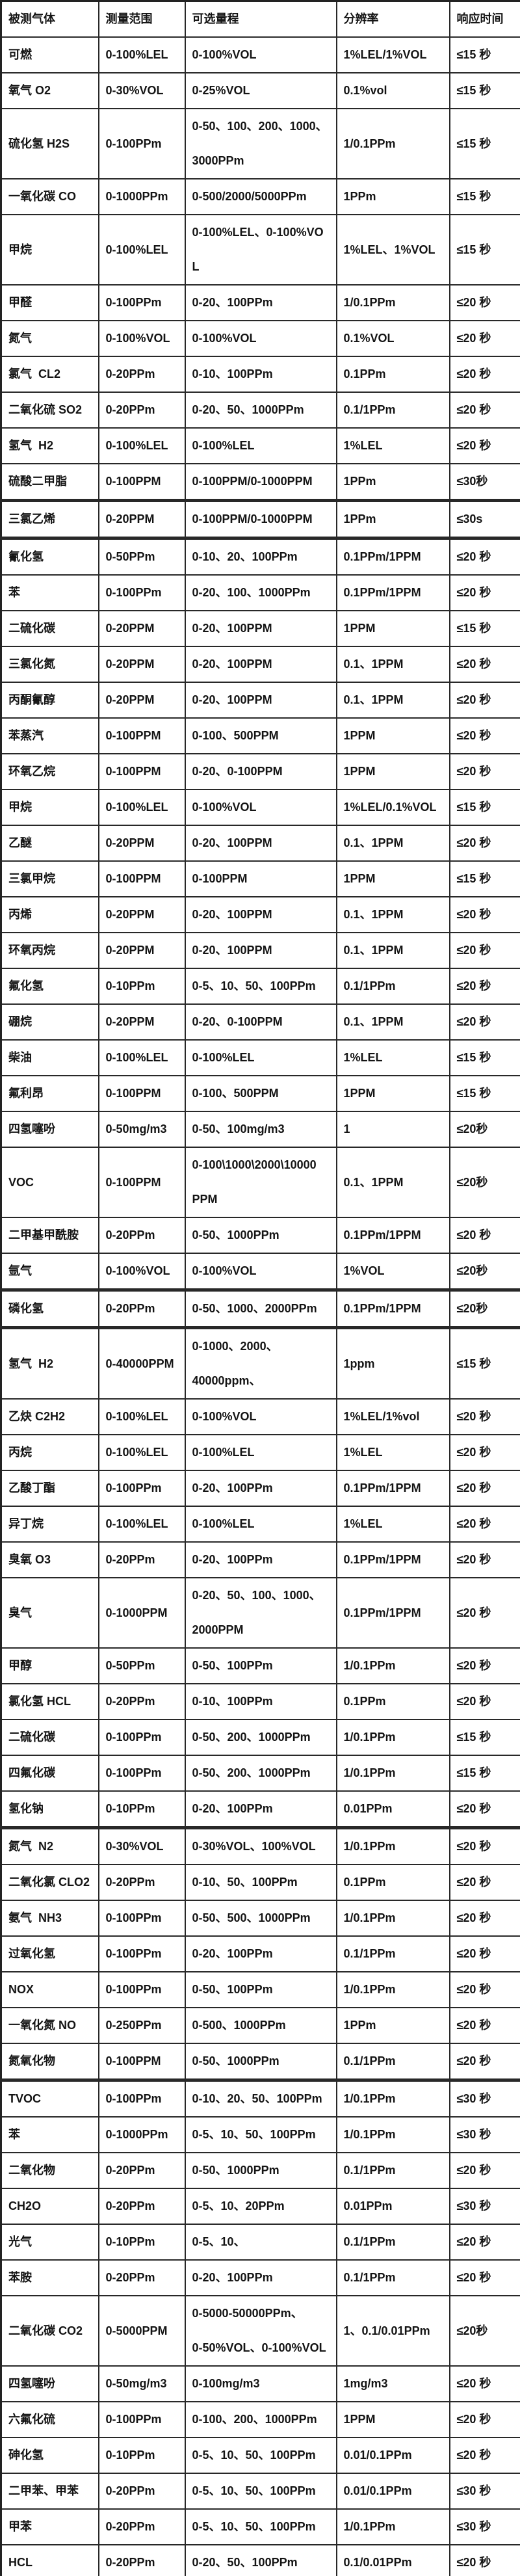  Describe the element at coordinates (50, 143) in the screenshot. I see `cell-gas: 硫化氢 H2S` at that location.